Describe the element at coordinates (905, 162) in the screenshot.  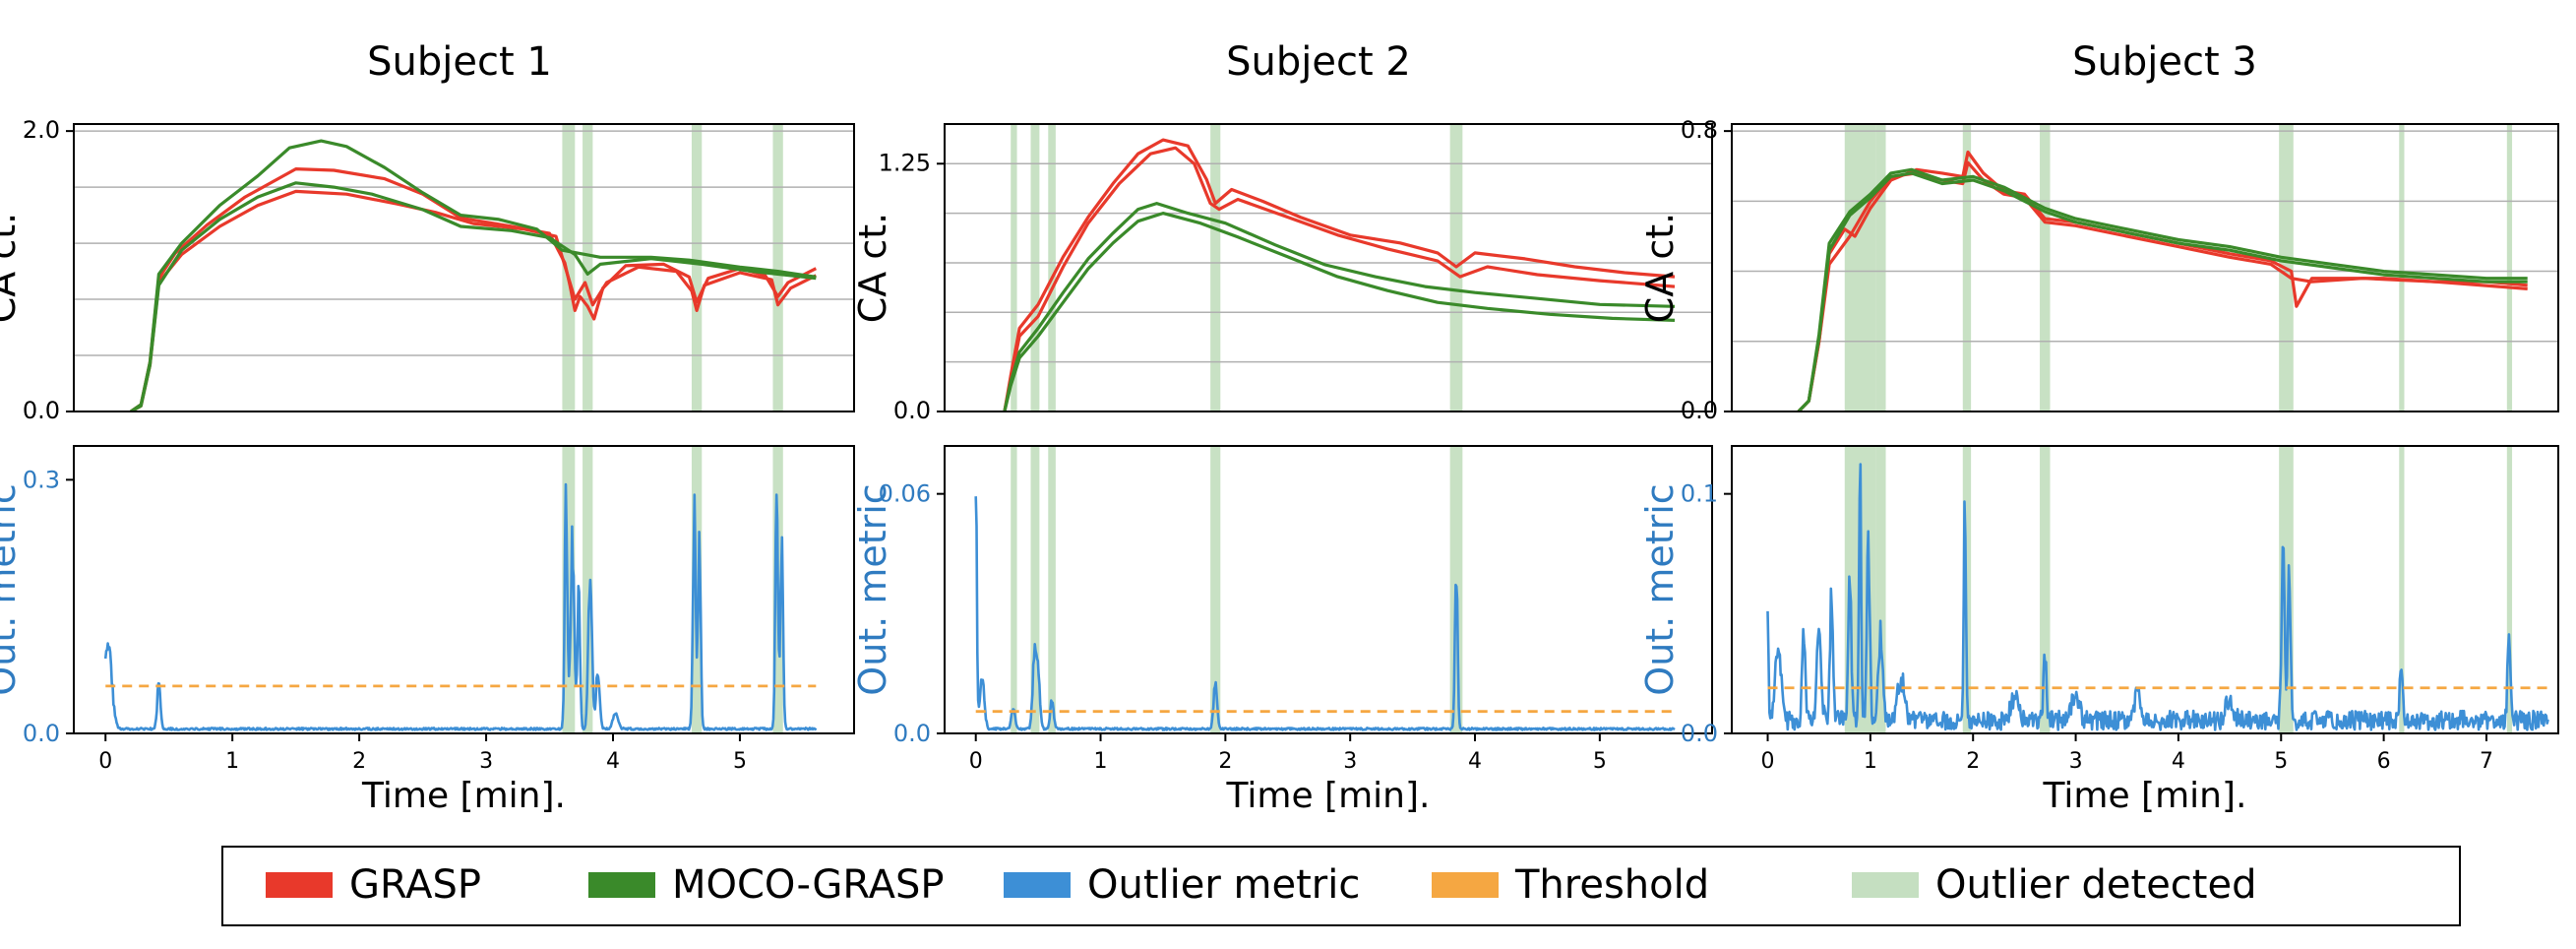
I see `y-tick-label: 1.25` at that location.